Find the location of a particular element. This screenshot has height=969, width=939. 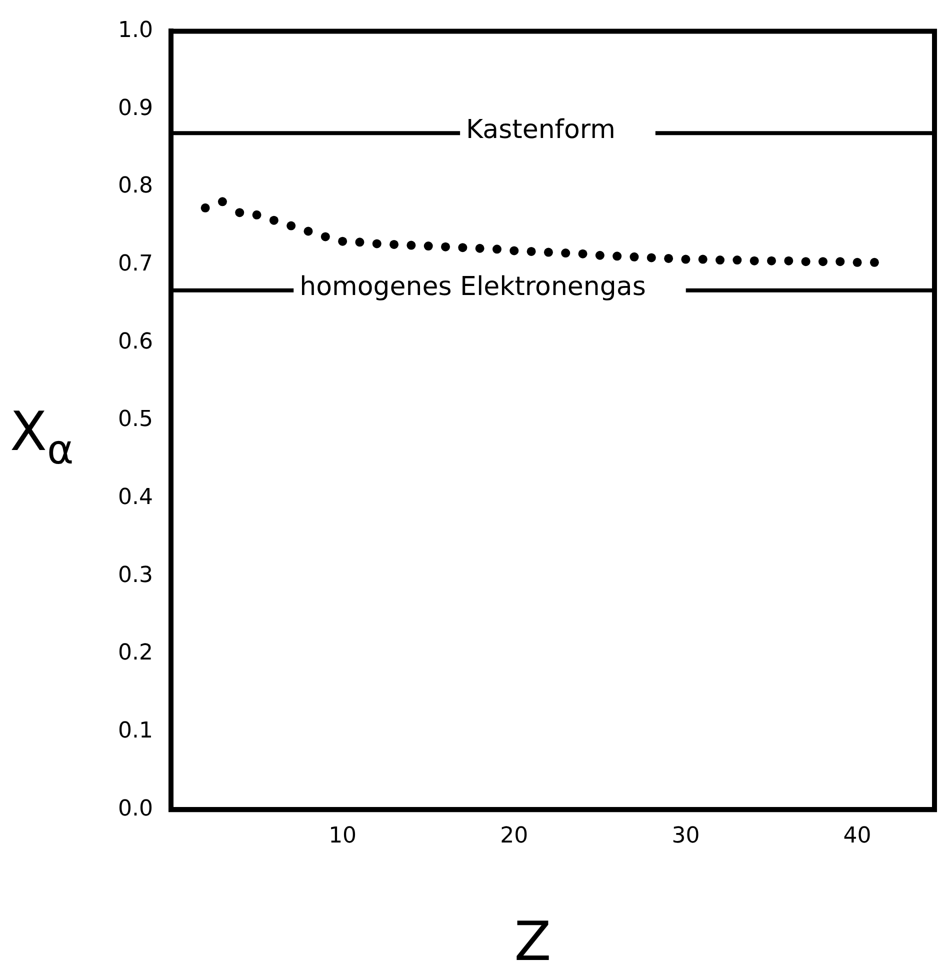

y-tick-label: 0.9 is located at coordinates (135, 108).